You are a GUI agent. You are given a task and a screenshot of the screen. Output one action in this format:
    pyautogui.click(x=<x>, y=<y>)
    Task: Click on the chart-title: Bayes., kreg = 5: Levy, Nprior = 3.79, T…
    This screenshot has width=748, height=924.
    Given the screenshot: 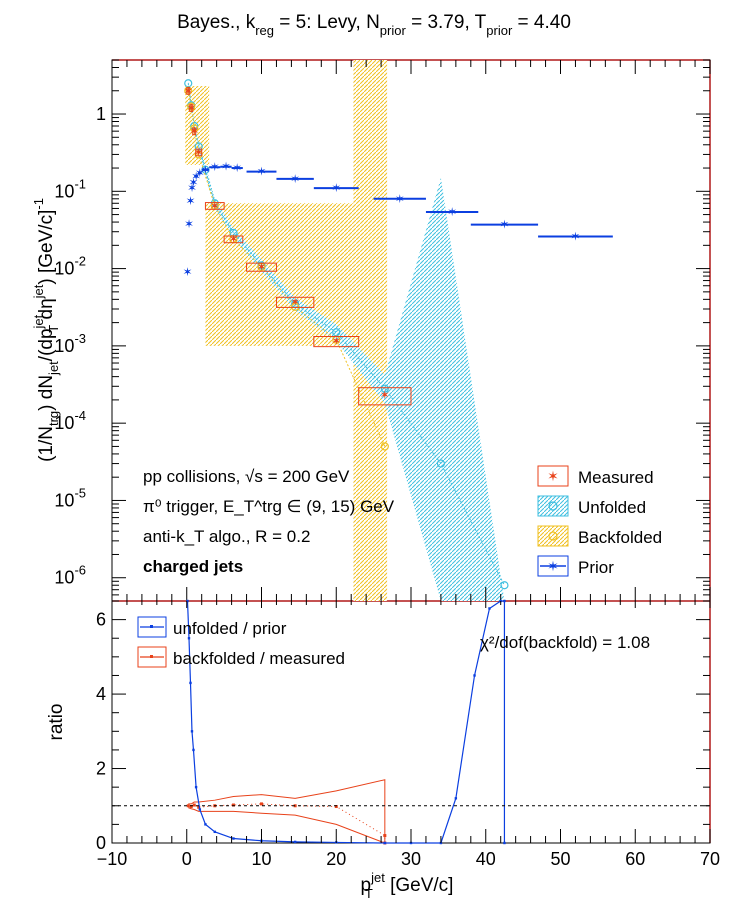 What is the action you would take?
    pyautogui.click(x=374, y=25)
    